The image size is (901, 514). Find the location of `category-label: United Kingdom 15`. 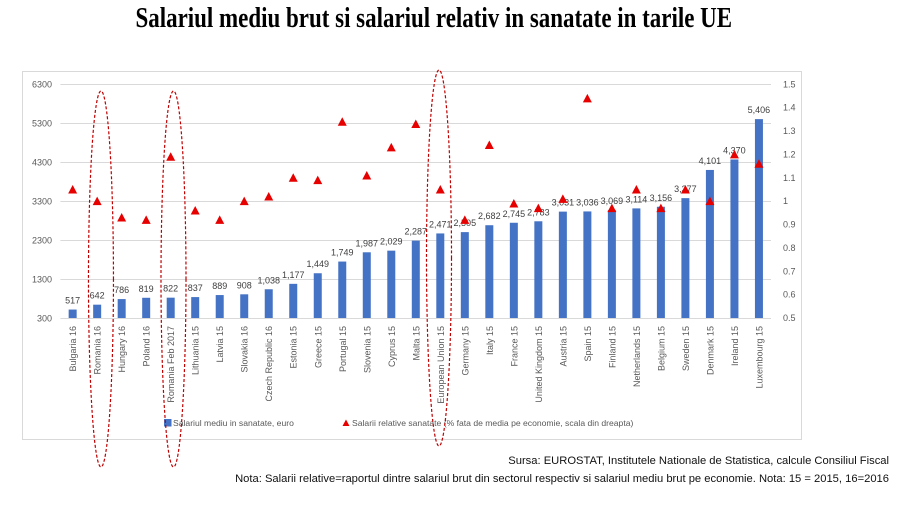

category-label: United Kingdom 15 is located at coordinates (539, 364).